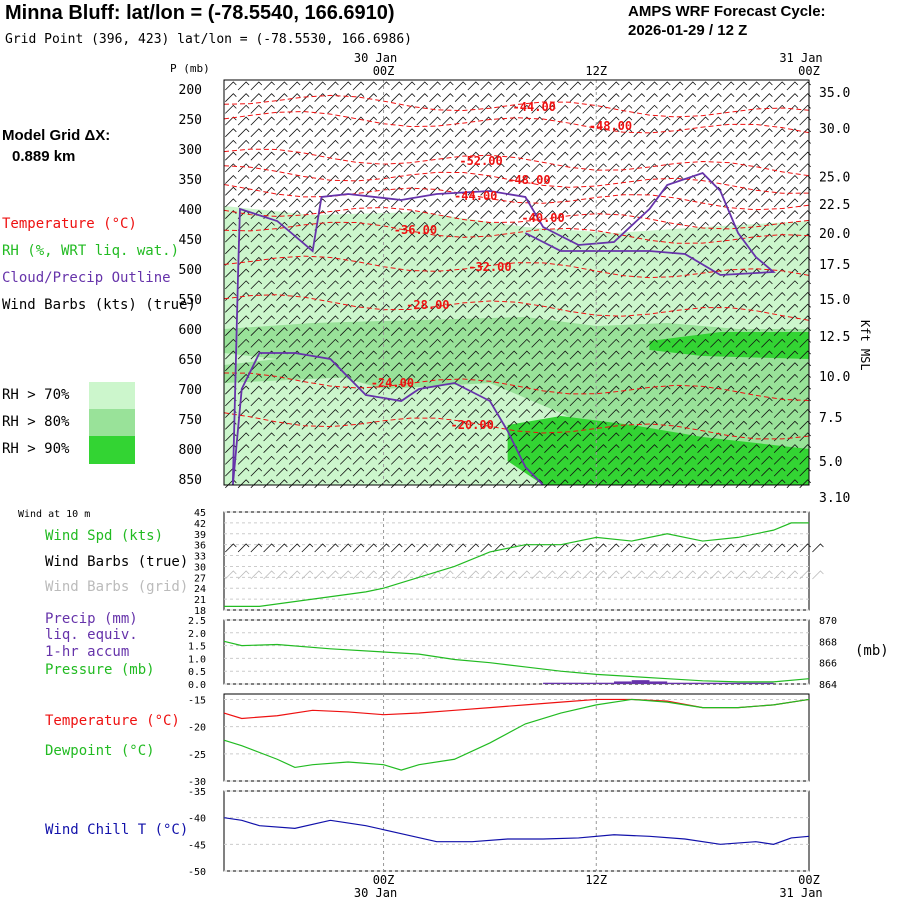  I want to click on wind-barb-grid, so click(792, 575).